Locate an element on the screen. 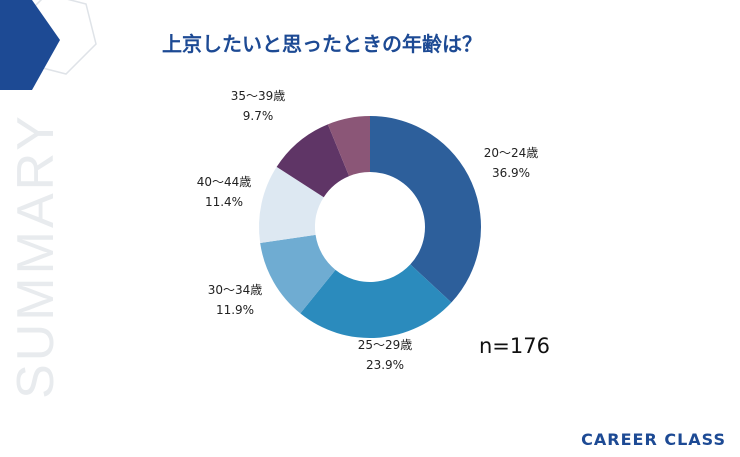  slice-value-0: 36.9% is located at coordinates (511, 173).